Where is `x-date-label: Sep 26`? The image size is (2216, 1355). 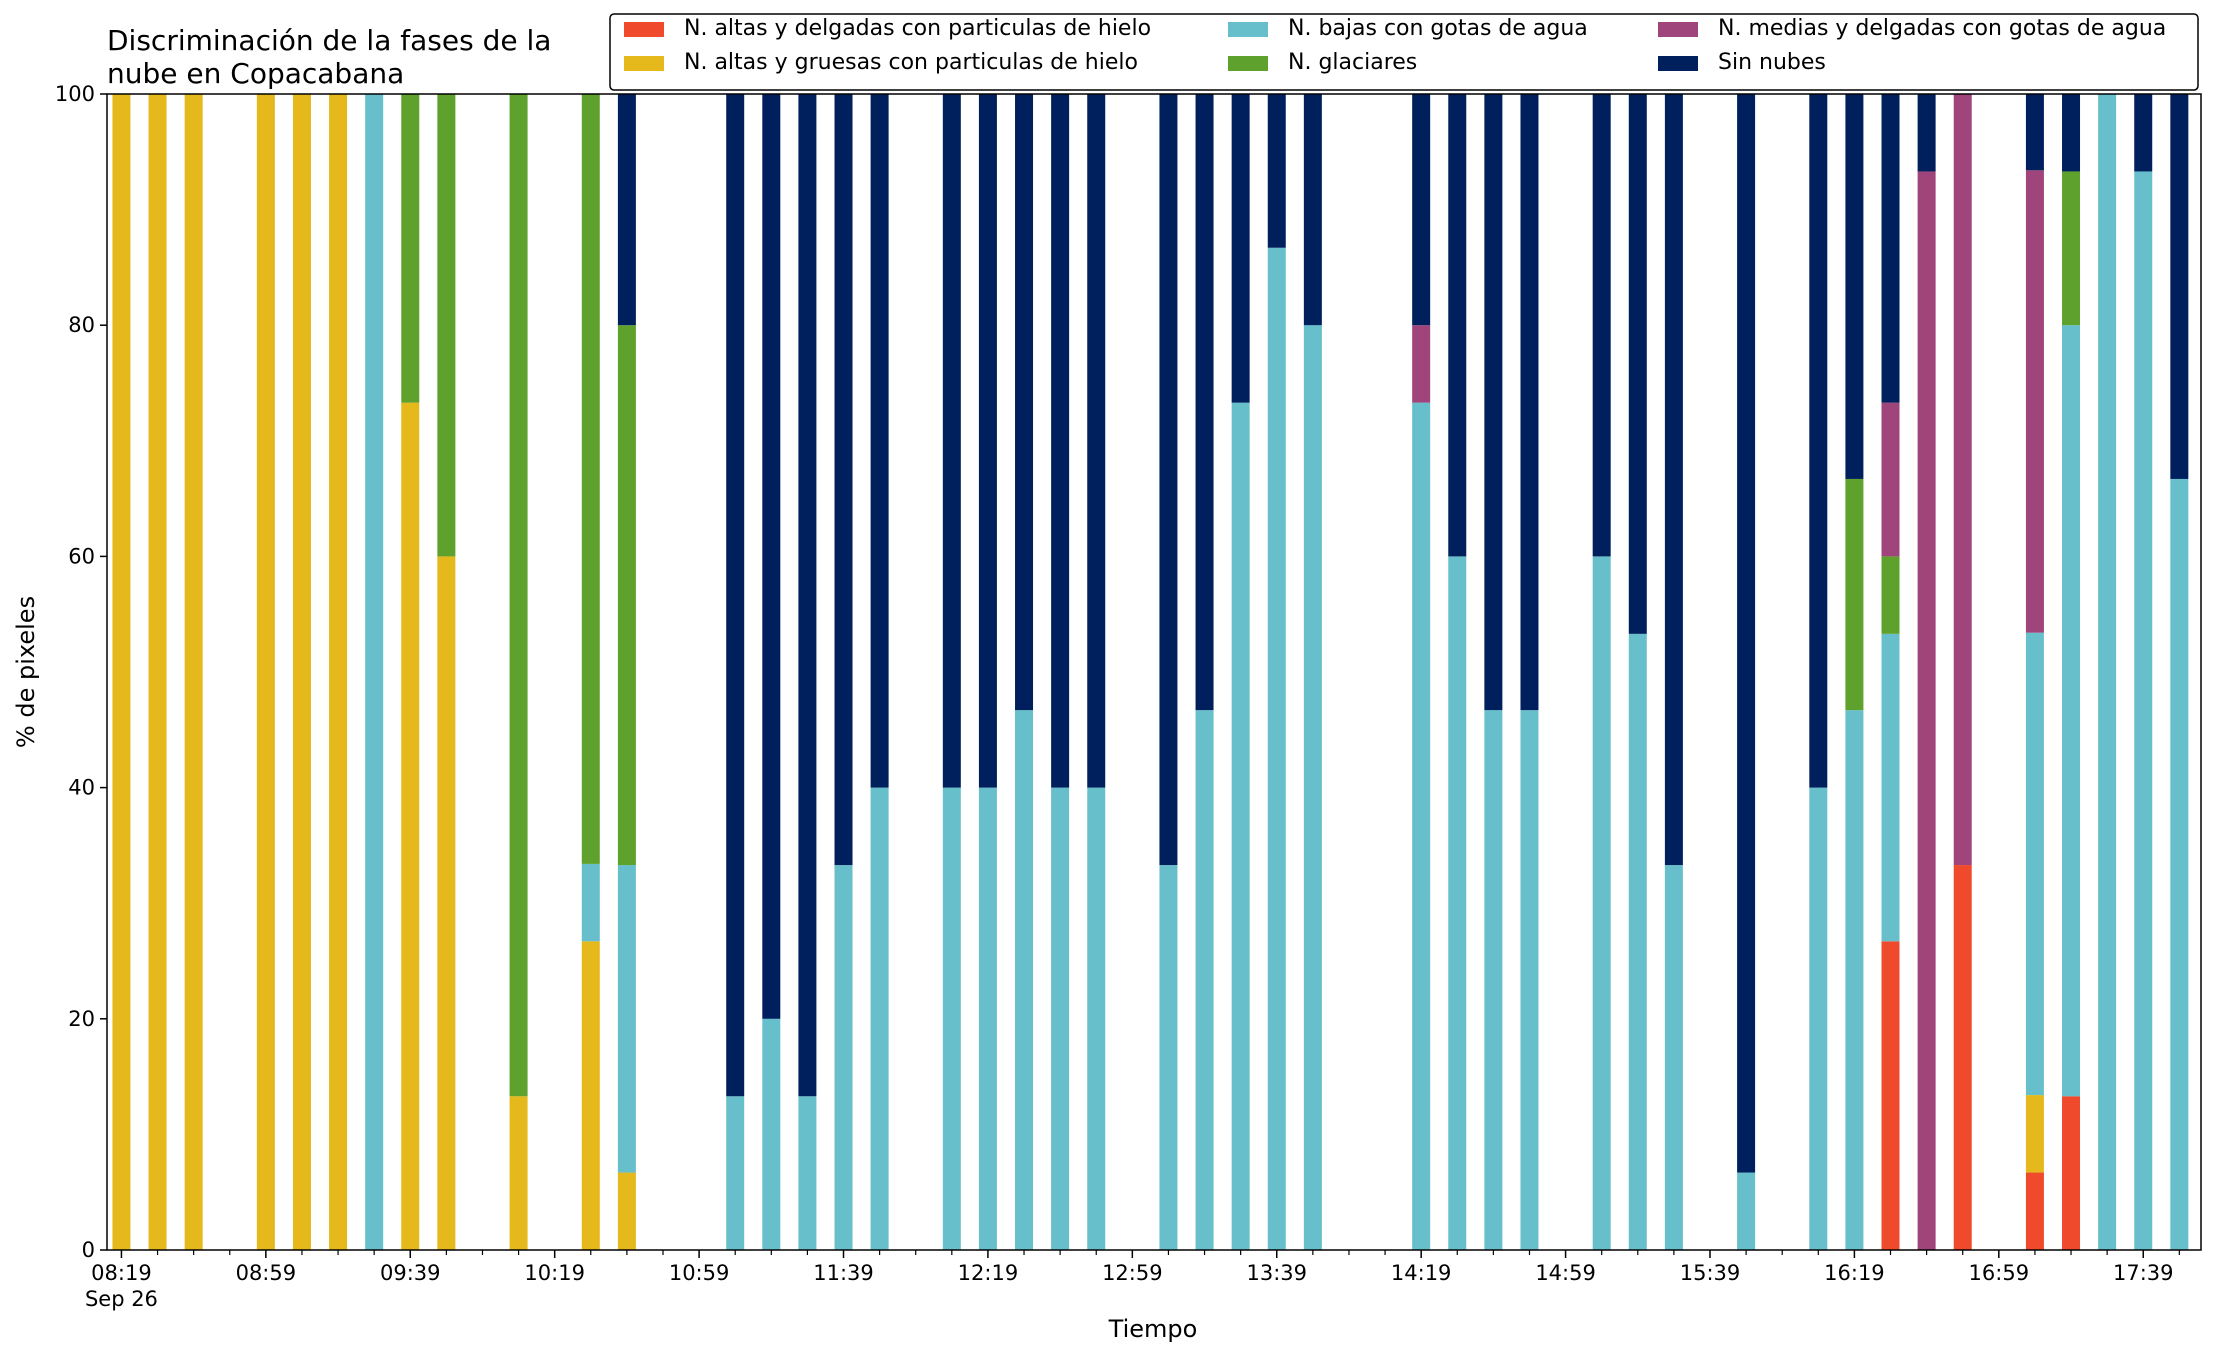 x-date-label: Sep 26 is located at coordinates (121, 1299).